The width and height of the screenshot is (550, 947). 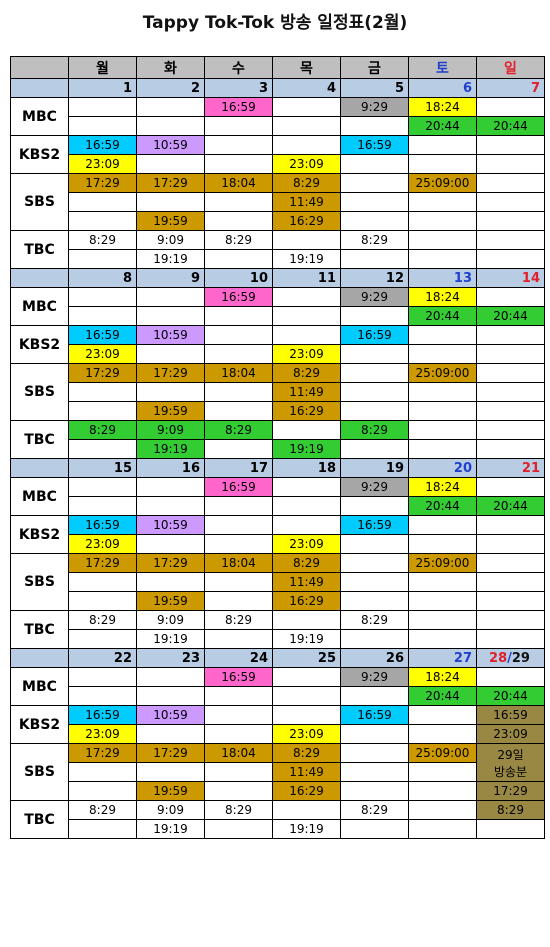 What do you see at coordinates (510, 278) in the screenshot?
I see `date-cell-sunday: 14` at bounding box center [510, 278].